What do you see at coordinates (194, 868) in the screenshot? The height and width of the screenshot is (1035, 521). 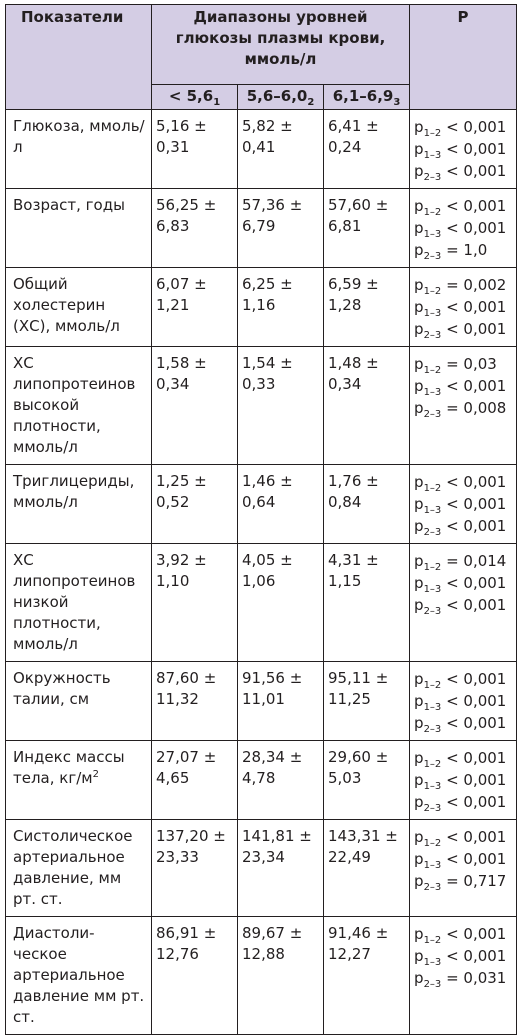 I see `value-range-1: 137,20 ± 23,33` at bounding box center [194, 868].